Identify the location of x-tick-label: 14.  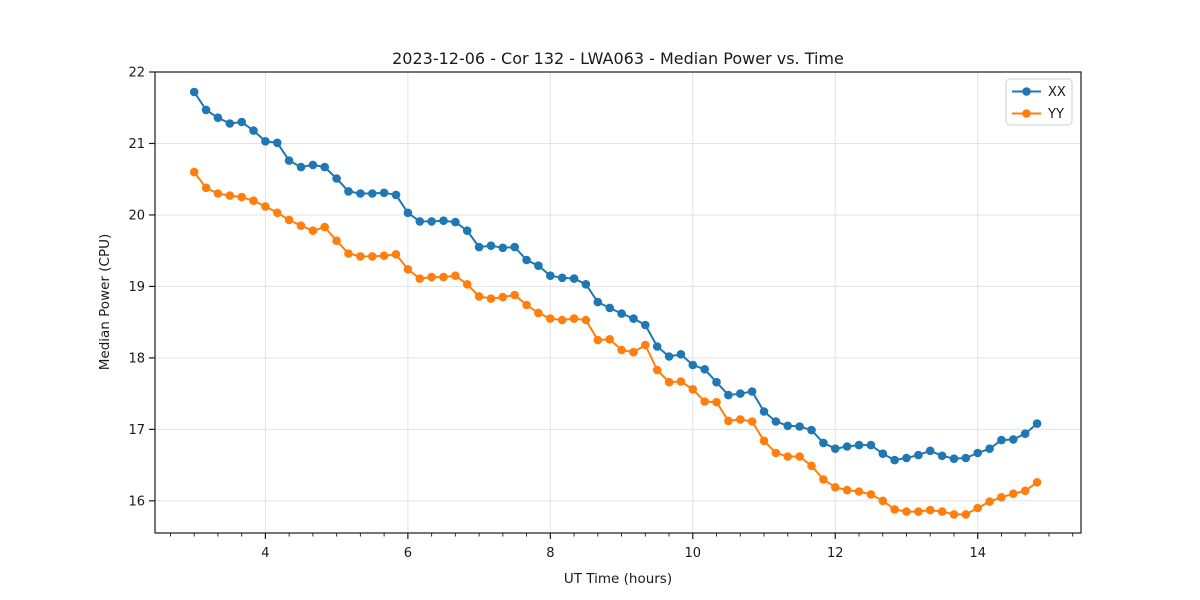
(977, 553).